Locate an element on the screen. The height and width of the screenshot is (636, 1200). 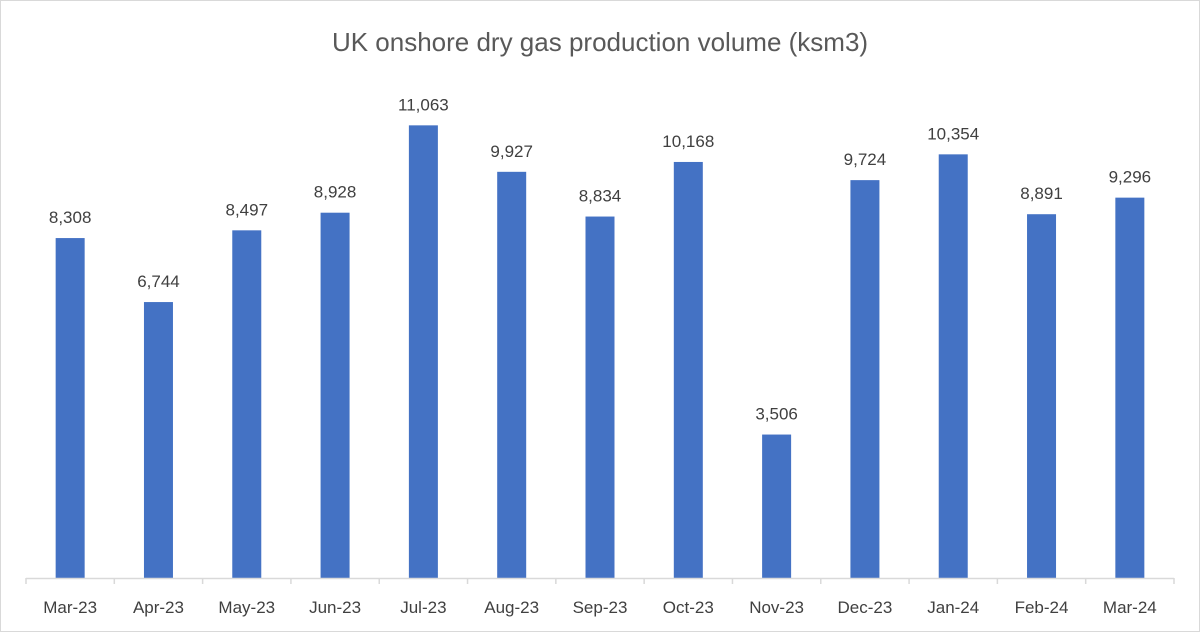
data-label: 3,506 is located at coordinates (776, 414).